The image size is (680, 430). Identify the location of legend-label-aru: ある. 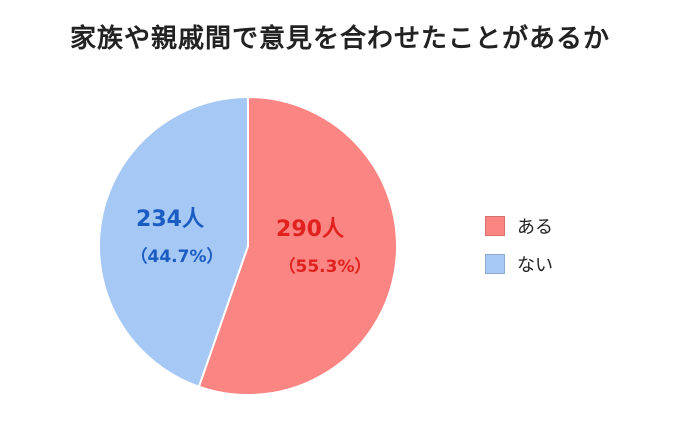
(535, 227).